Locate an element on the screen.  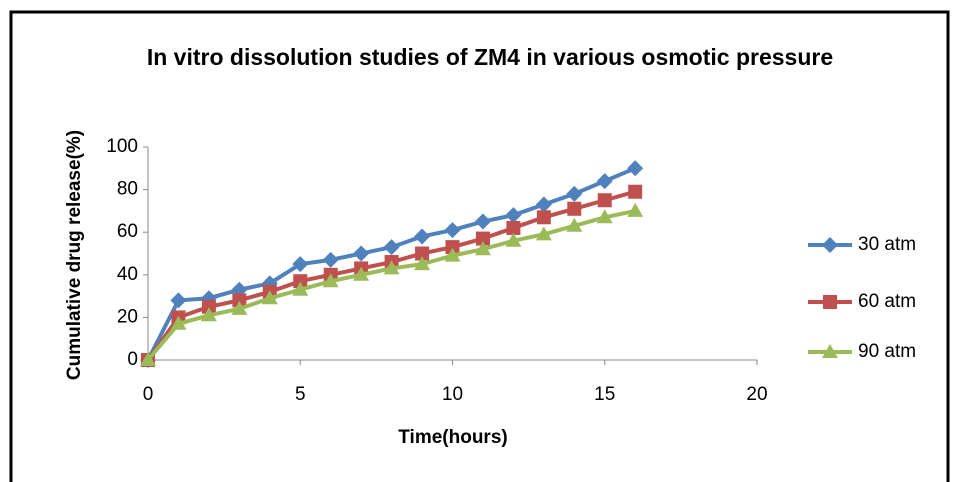
legend-label: 30 atm is located at coordinates (887, 244).